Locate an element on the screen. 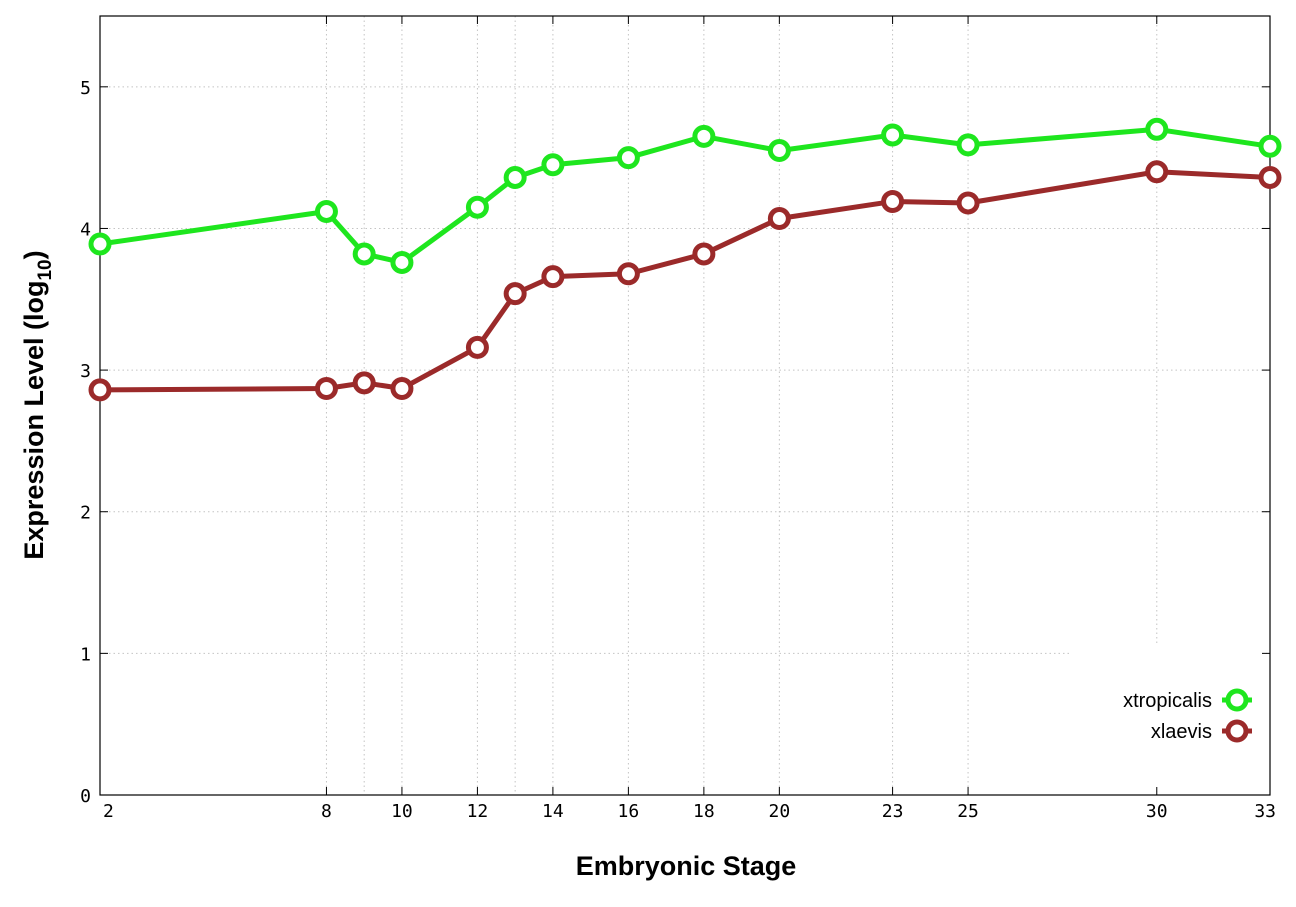  y-tick-label: 4 is located at coordinates (85, 229).